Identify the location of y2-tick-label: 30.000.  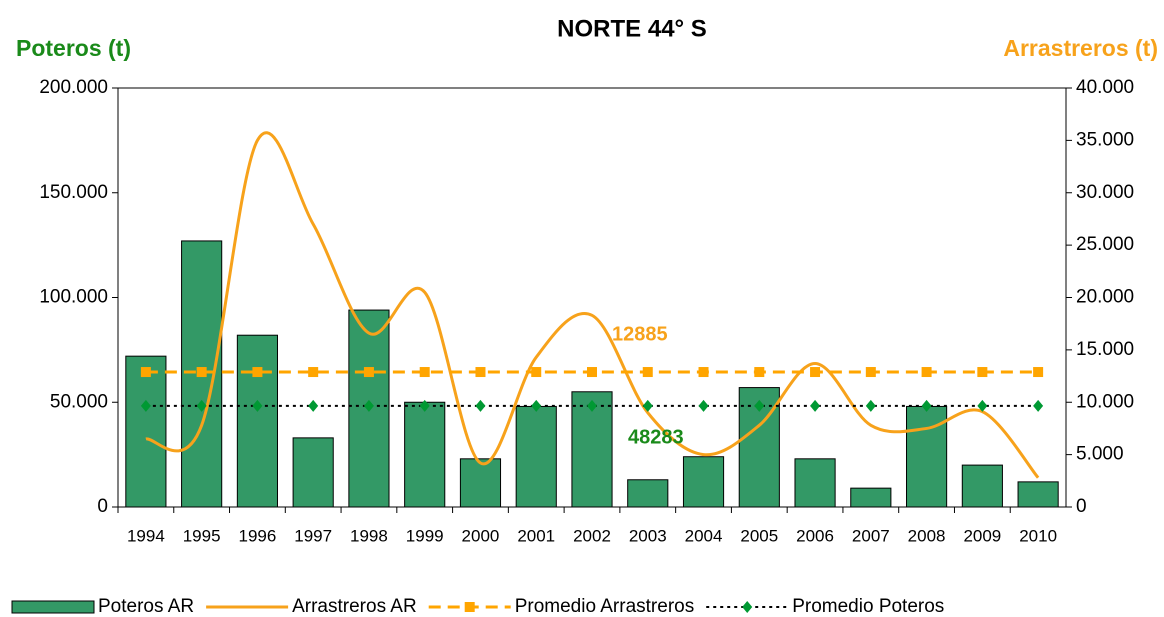
(1105, 192).